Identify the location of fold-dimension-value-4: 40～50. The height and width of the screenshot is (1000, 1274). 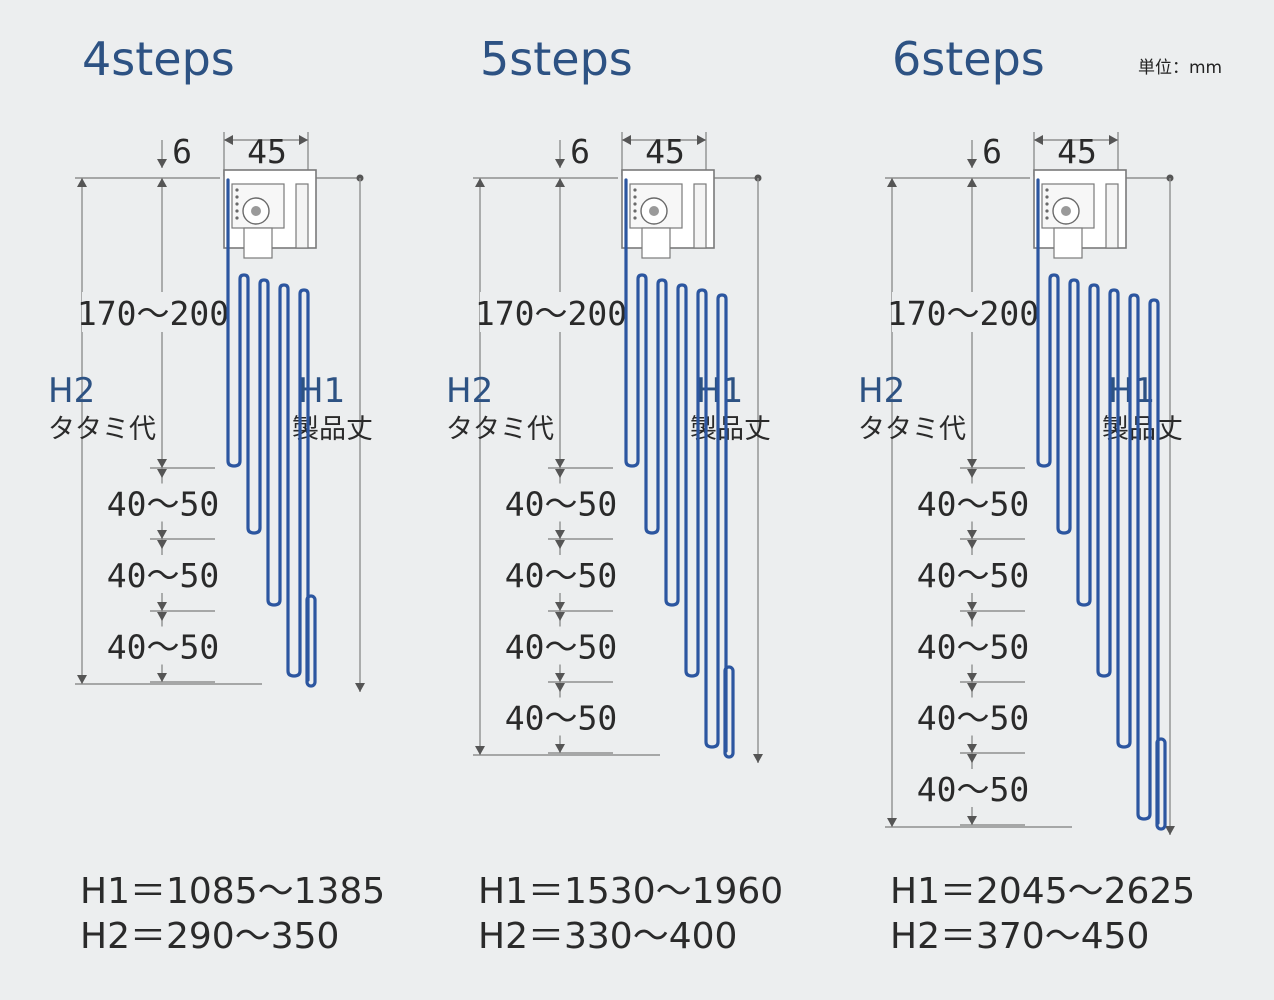
(973, 718).